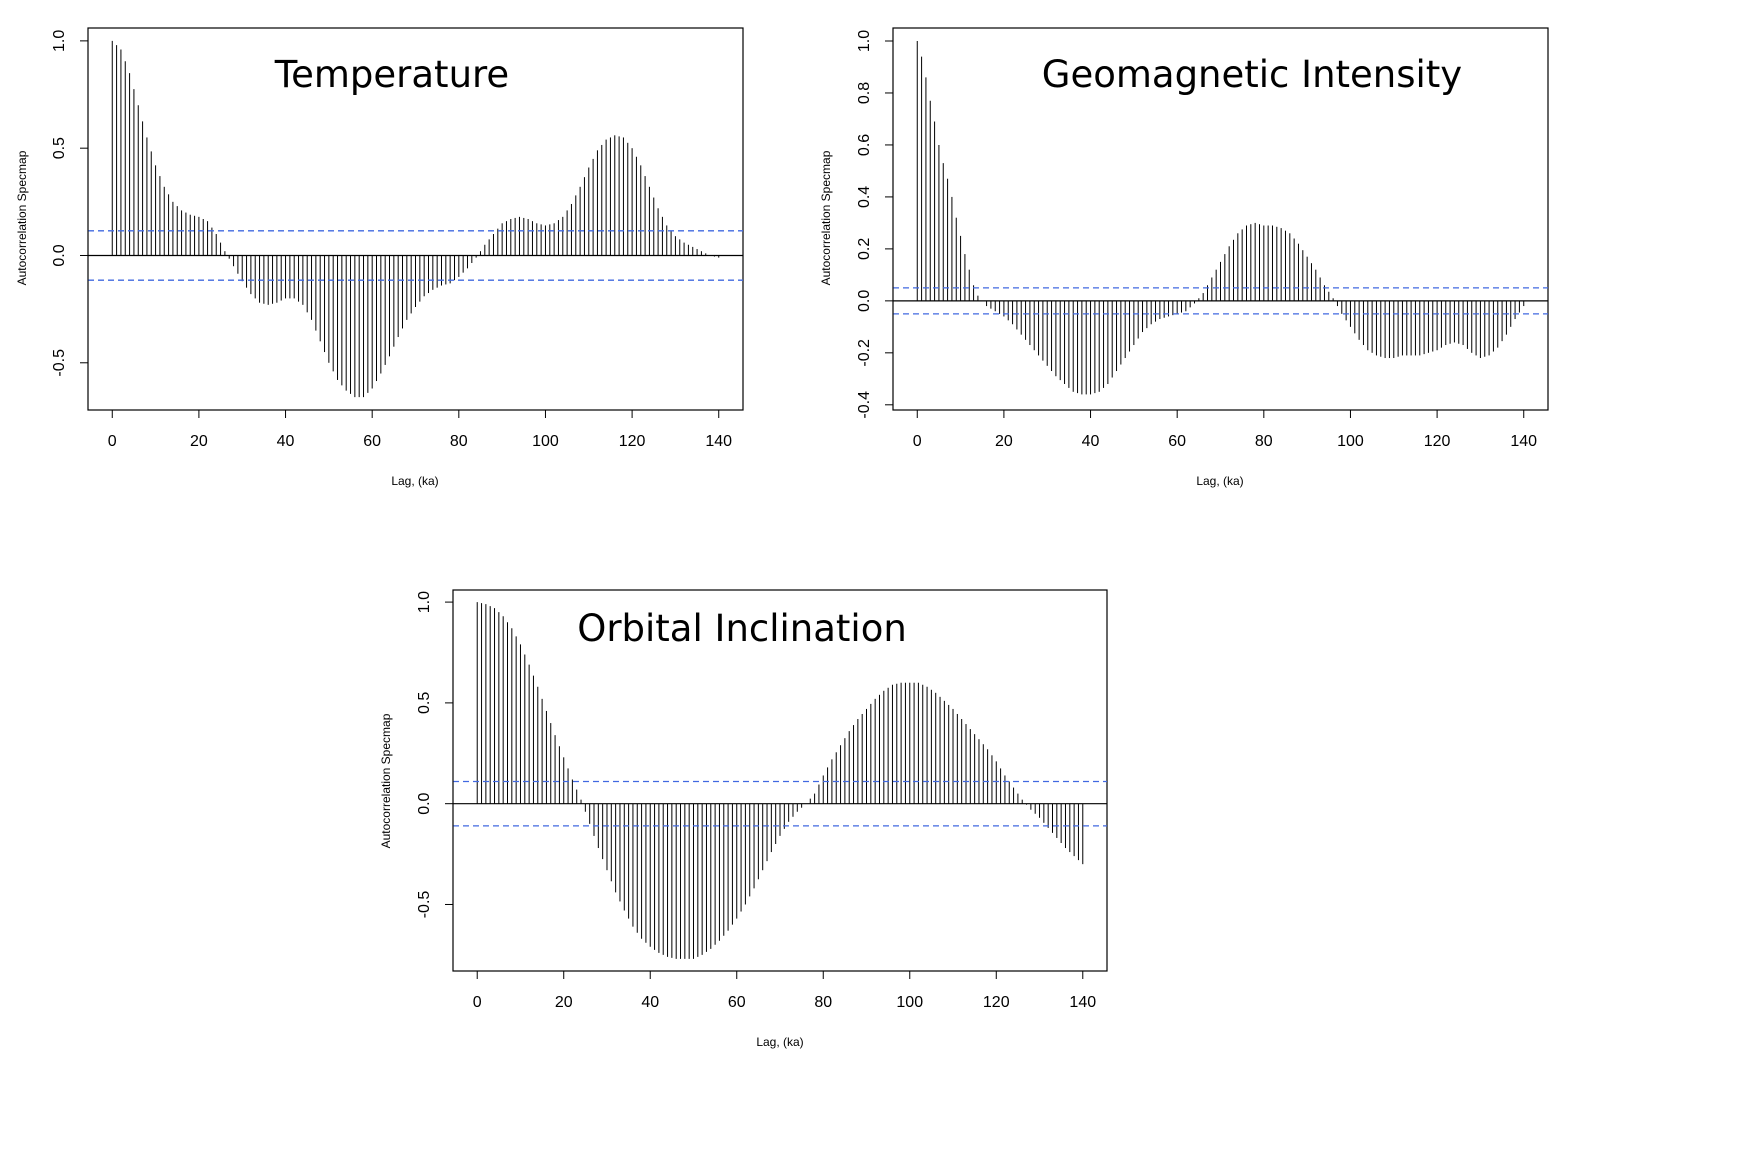 The width and height of the screenshot is (1746, 1174). What do you see at coordinates (864, 405) in the screenshot?
I see `y-tick-label: -0.4` at bounding box center [864, 405].